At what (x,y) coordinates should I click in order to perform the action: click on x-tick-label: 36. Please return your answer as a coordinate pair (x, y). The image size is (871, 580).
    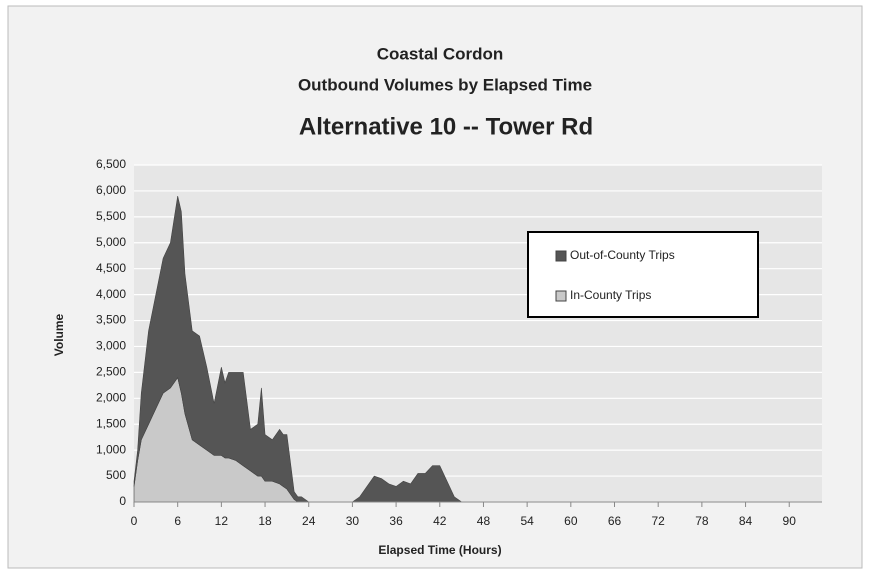
    Looking at the image, I should click on (396, 521).